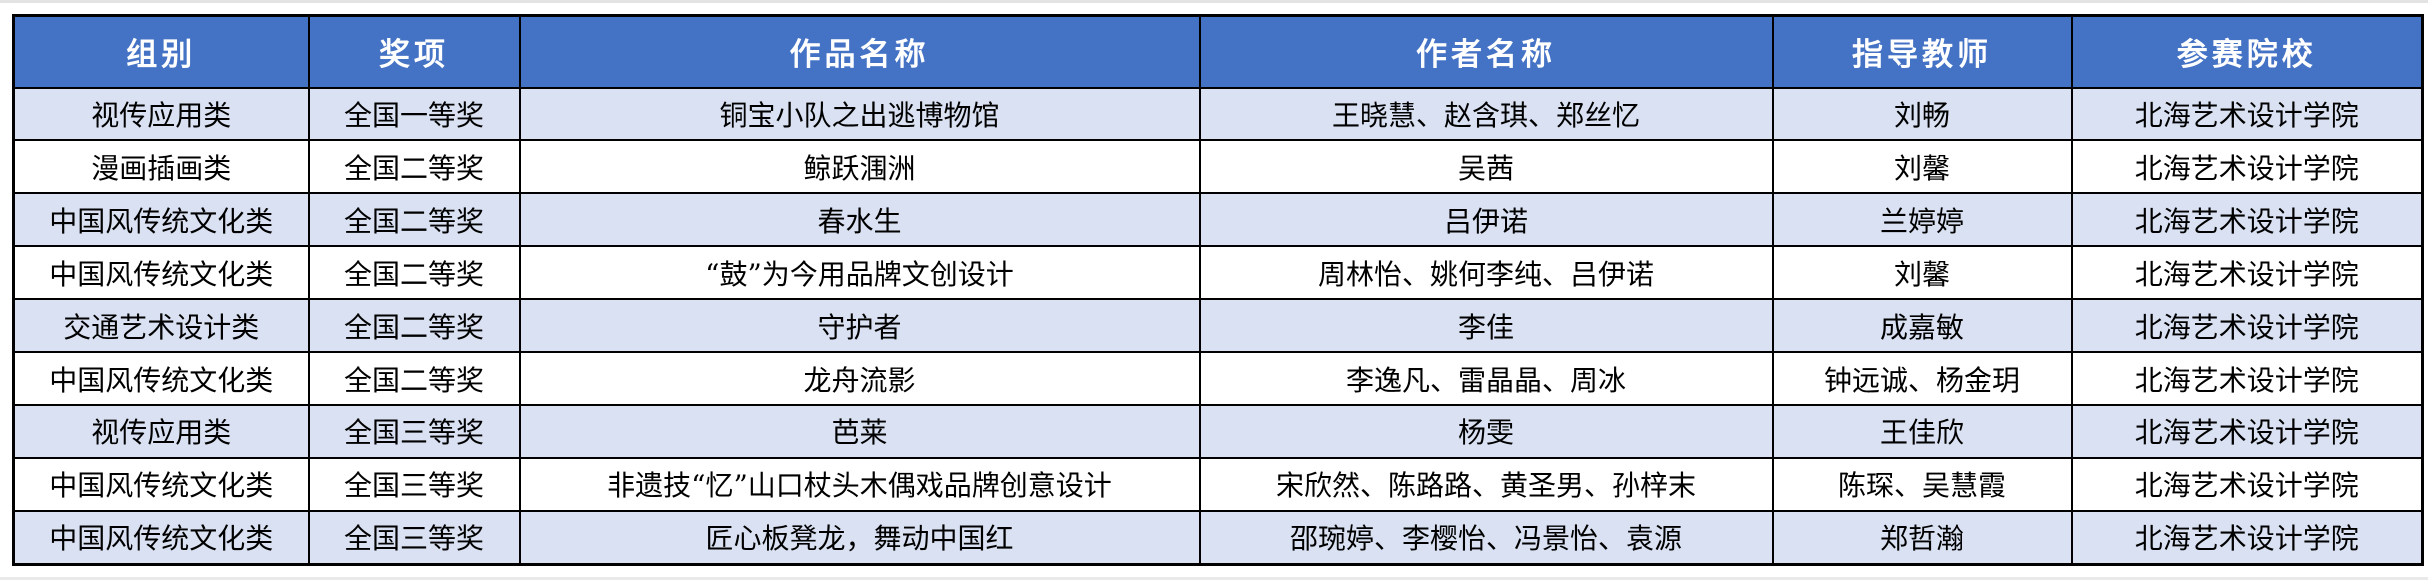 The width and height of the screenshot is (2428, 580). Describe the element at coordinates (1922, 379) in the screenshot. I see `table-cell: 钟远诚、杨金玥` at that location.